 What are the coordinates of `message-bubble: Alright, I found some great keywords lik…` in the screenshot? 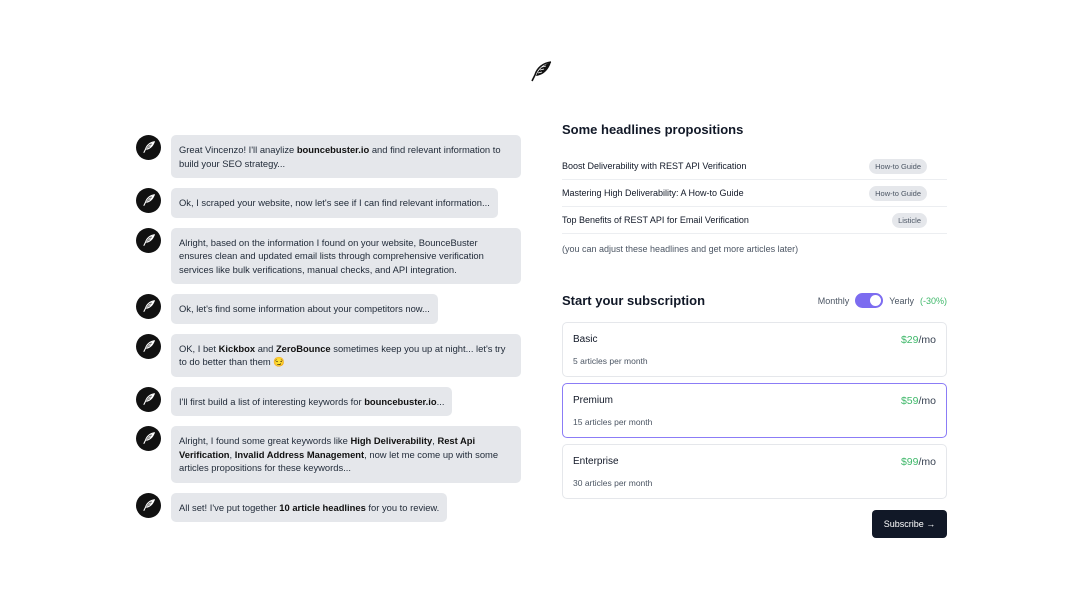 It's located at (346, 454).